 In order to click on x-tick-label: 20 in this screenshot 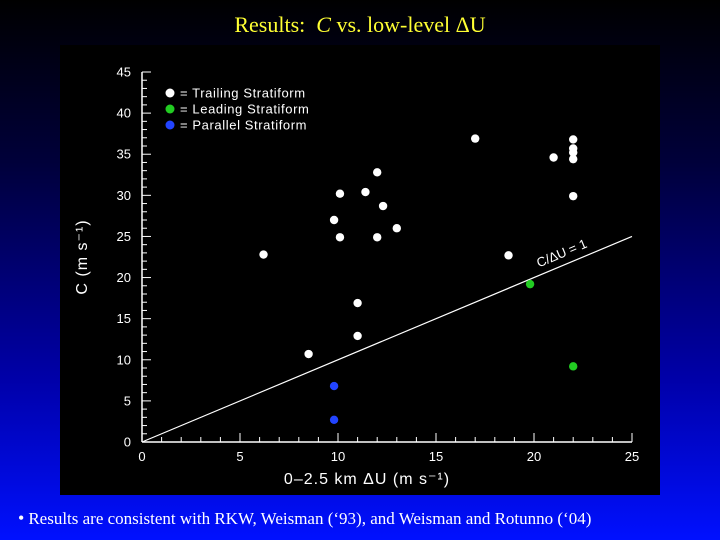, I will do `click(534, 456)`.